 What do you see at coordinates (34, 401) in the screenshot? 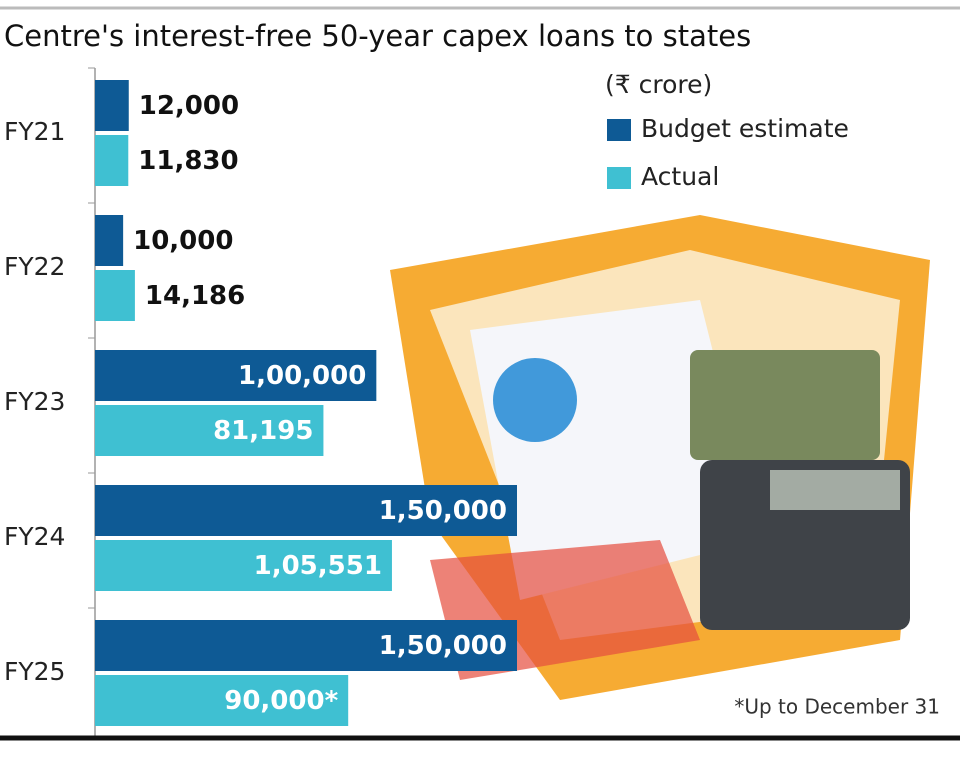
I see `category-label: FY23` at bounding box center [34, 401].